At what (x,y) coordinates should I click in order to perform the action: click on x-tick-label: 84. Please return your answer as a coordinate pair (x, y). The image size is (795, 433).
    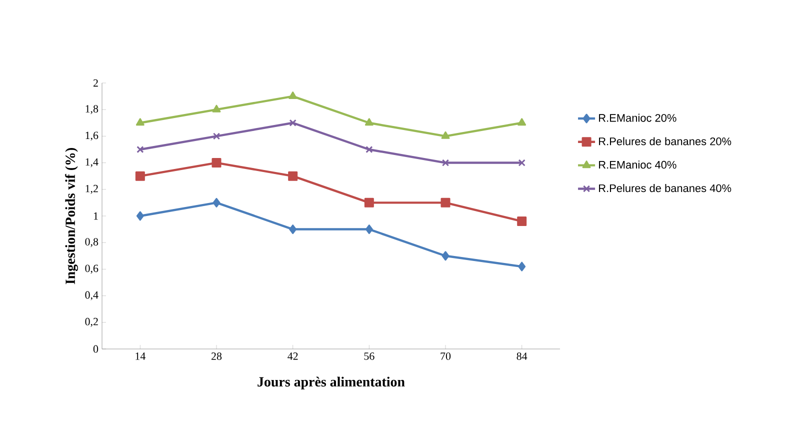
    Looking at the image, I should click on (522, 356).